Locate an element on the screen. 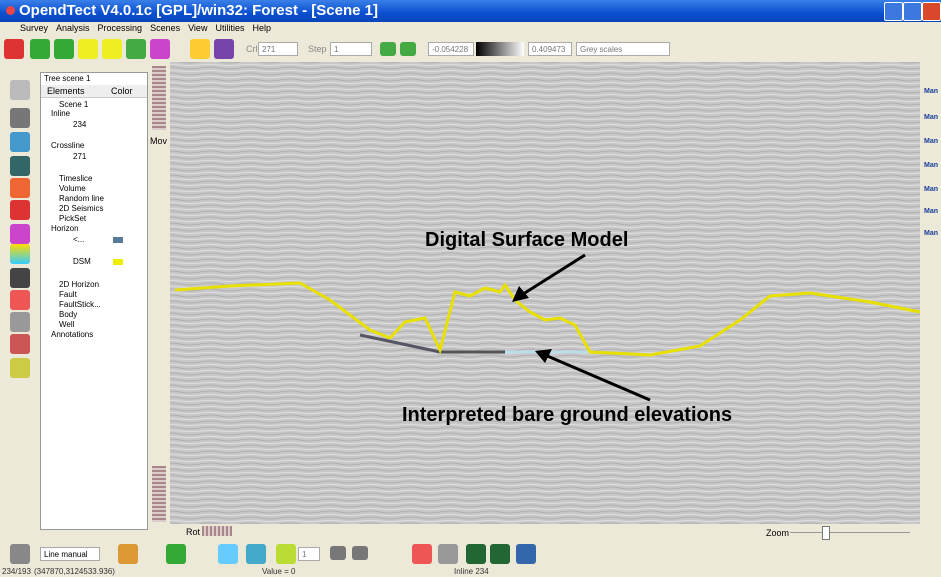 The width and height of the screenshot is (941, 577). vertical-slider is located at coordinates (159, 494).